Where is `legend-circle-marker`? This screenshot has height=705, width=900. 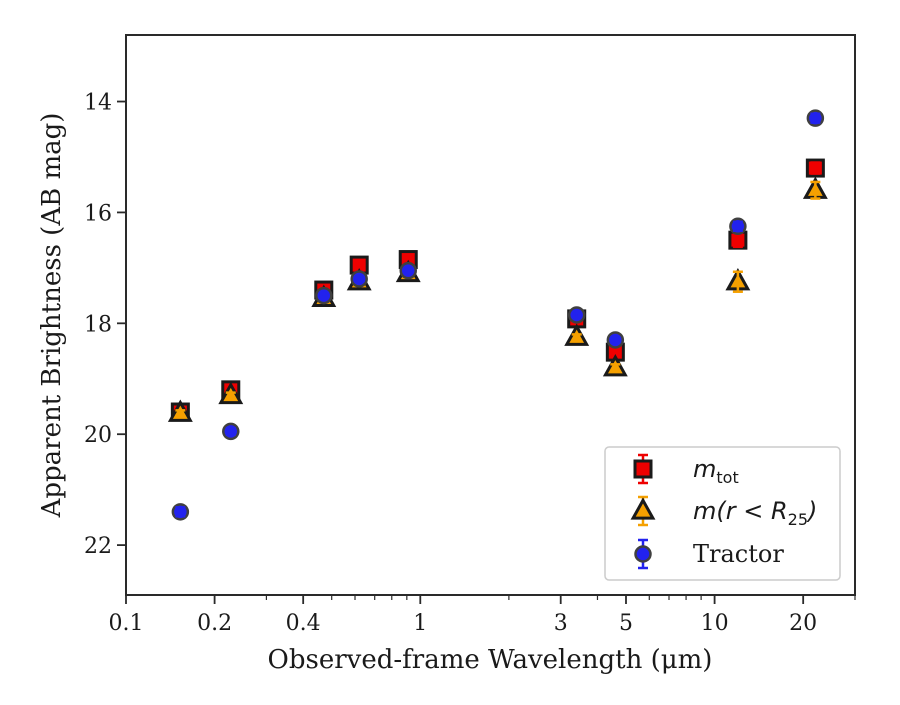 legend-circle-marker is located at coordinates (643, 554).